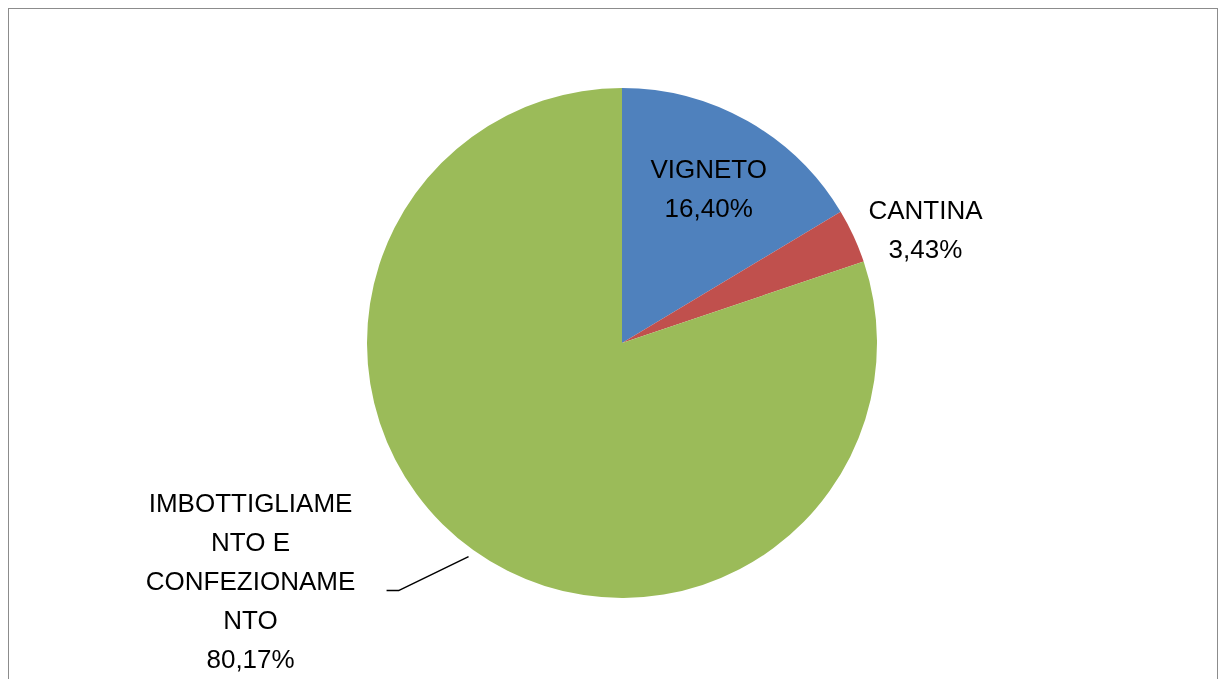 This screenshot has width=1224, height=679. Describe the element at coordinates (250, 561) in the screenshot. I see `slice-label: IMBOTTIGLIAMENTO E CONFEZIONAMENTO` at that location.